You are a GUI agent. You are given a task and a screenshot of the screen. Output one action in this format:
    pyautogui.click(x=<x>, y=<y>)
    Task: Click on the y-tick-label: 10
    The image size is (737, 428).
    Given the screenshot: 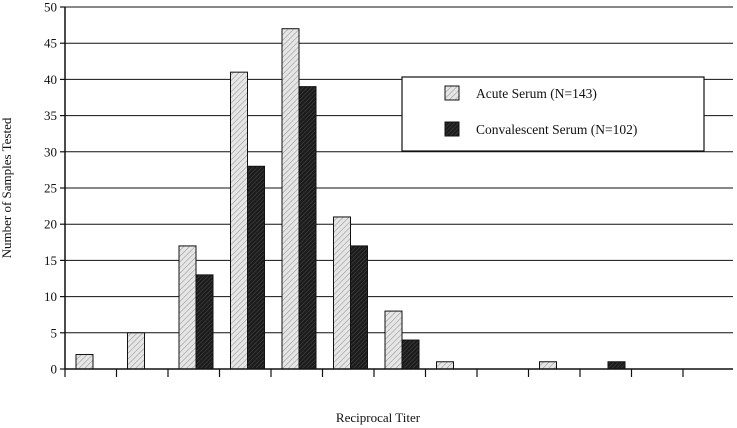 What is the action you would take?
    pyautogui.click(x=50, y=296)
    